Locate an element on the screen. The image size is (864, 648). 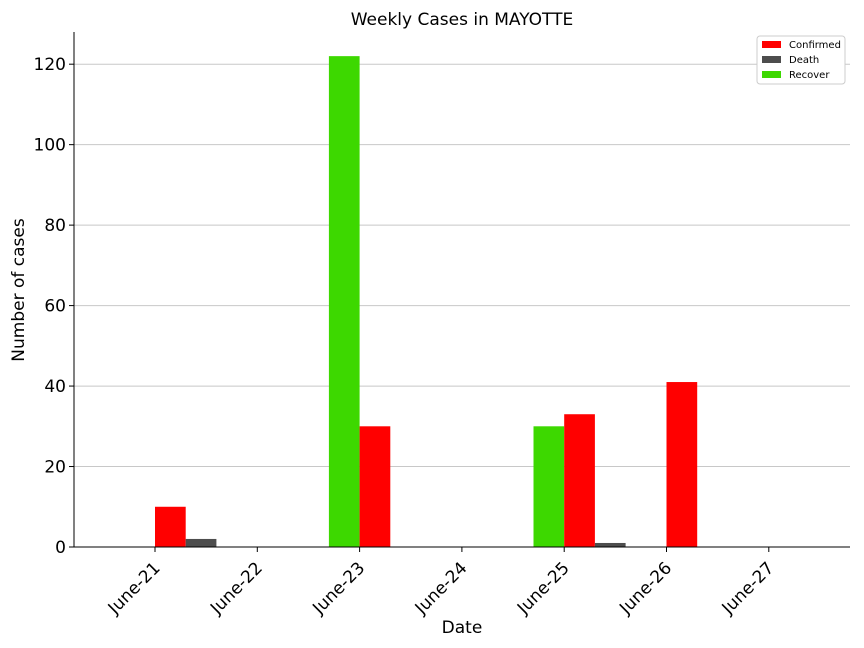
x-tick-label: June-23 is located at coordinates (338, 588).